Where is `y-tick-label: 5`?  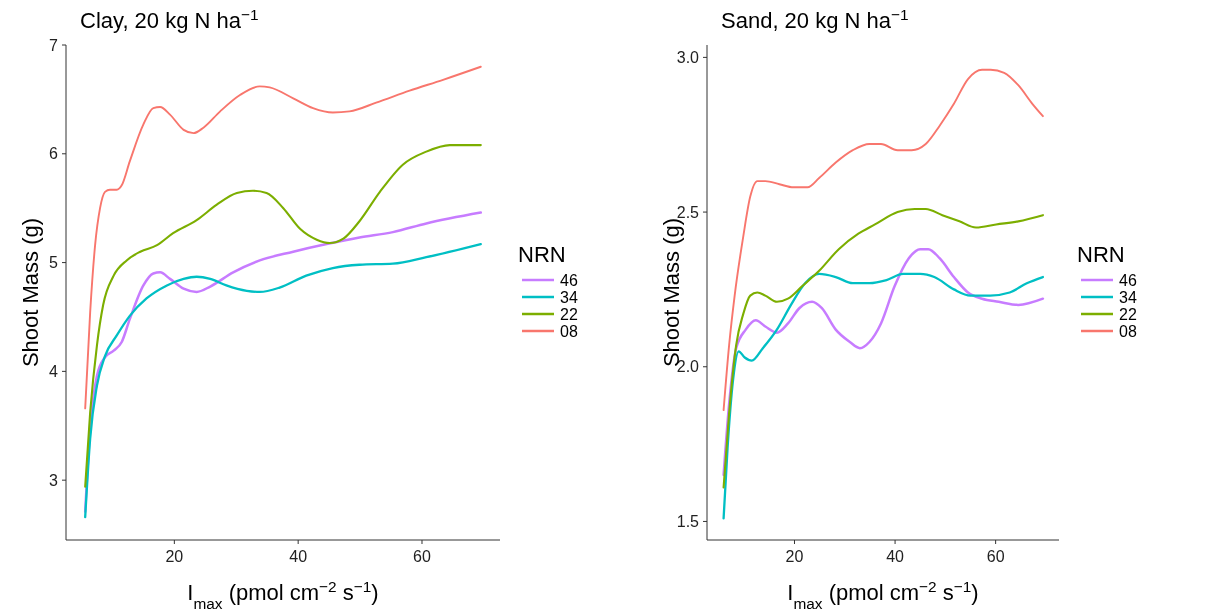
y-tick-label: 5 is located at coordinates (54, 263).